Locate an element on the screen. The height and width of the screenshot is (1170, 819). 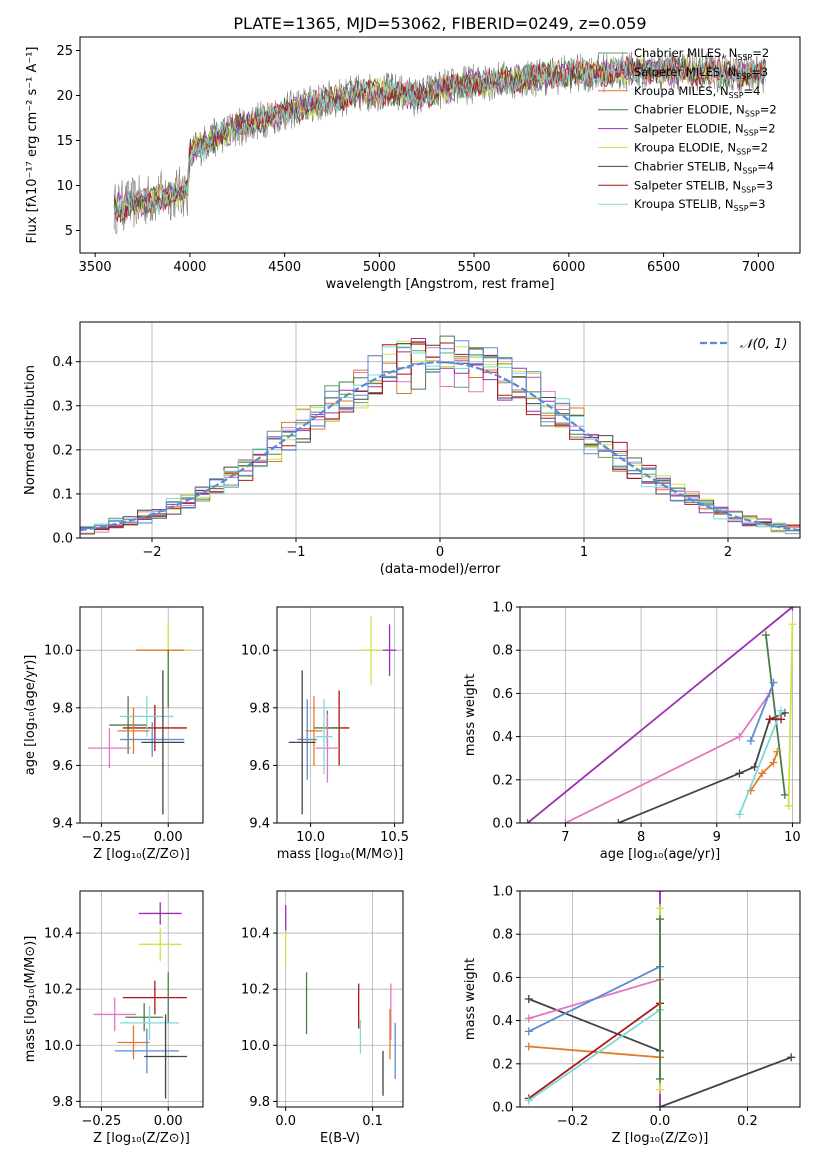
y-tick-label: 0.3 is located at coordinates (62, 406).